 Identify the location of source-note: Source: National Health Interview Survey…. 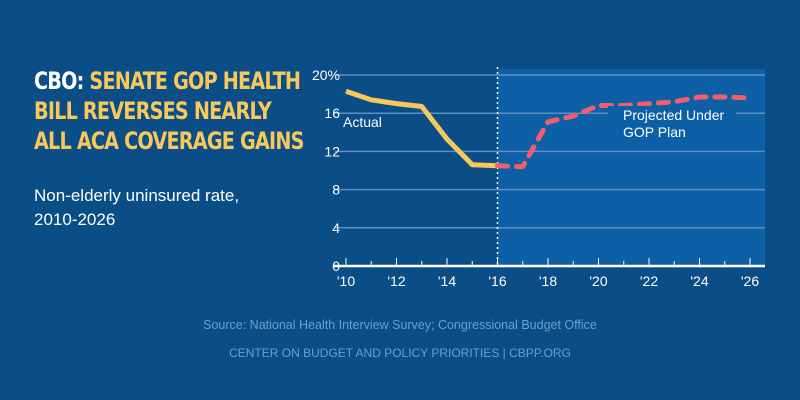
(400, 325).